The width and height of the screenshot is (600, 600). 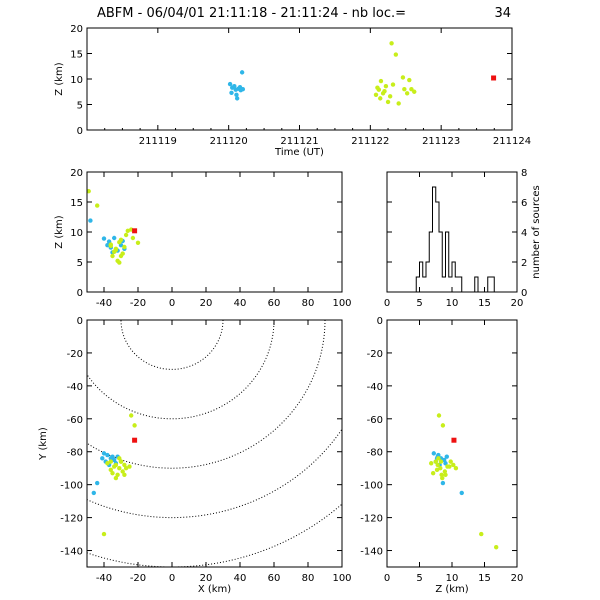 What do you see at coordinates (441, 141) in the screenshot?
I see `x-tick-label: 211123` at bounding box center [441, 141].